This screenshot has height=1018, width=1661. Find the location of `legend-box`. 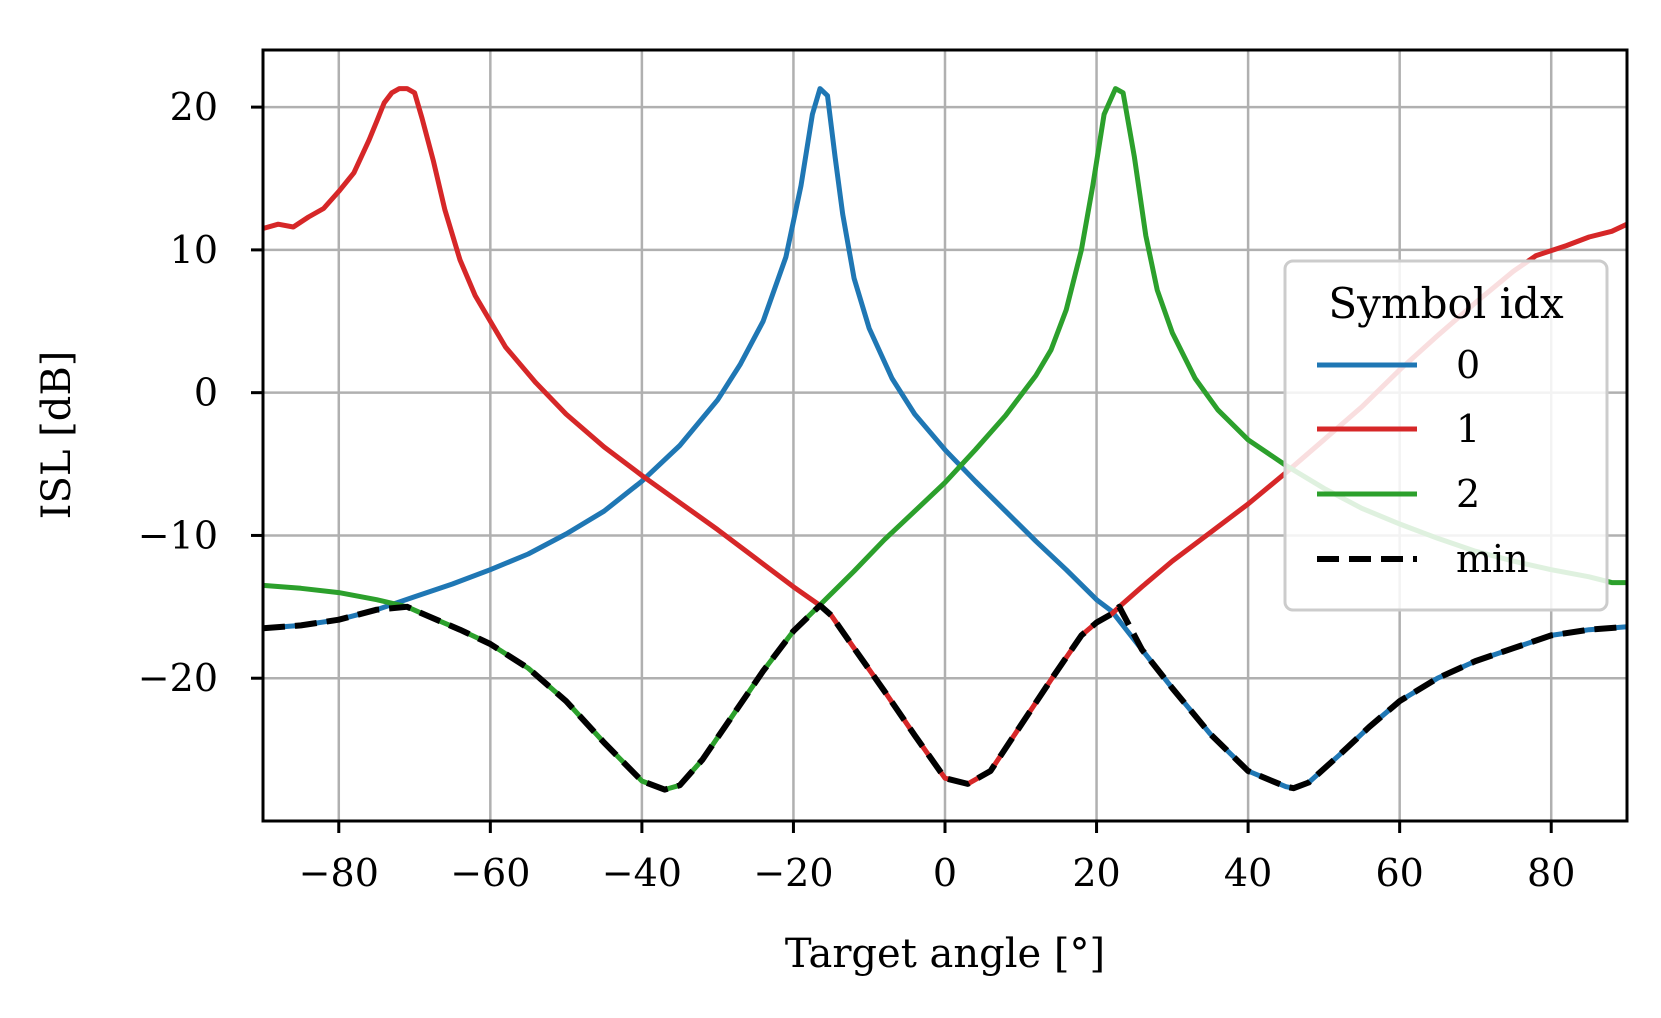

legend-box is located at coordinates (1446, 435).